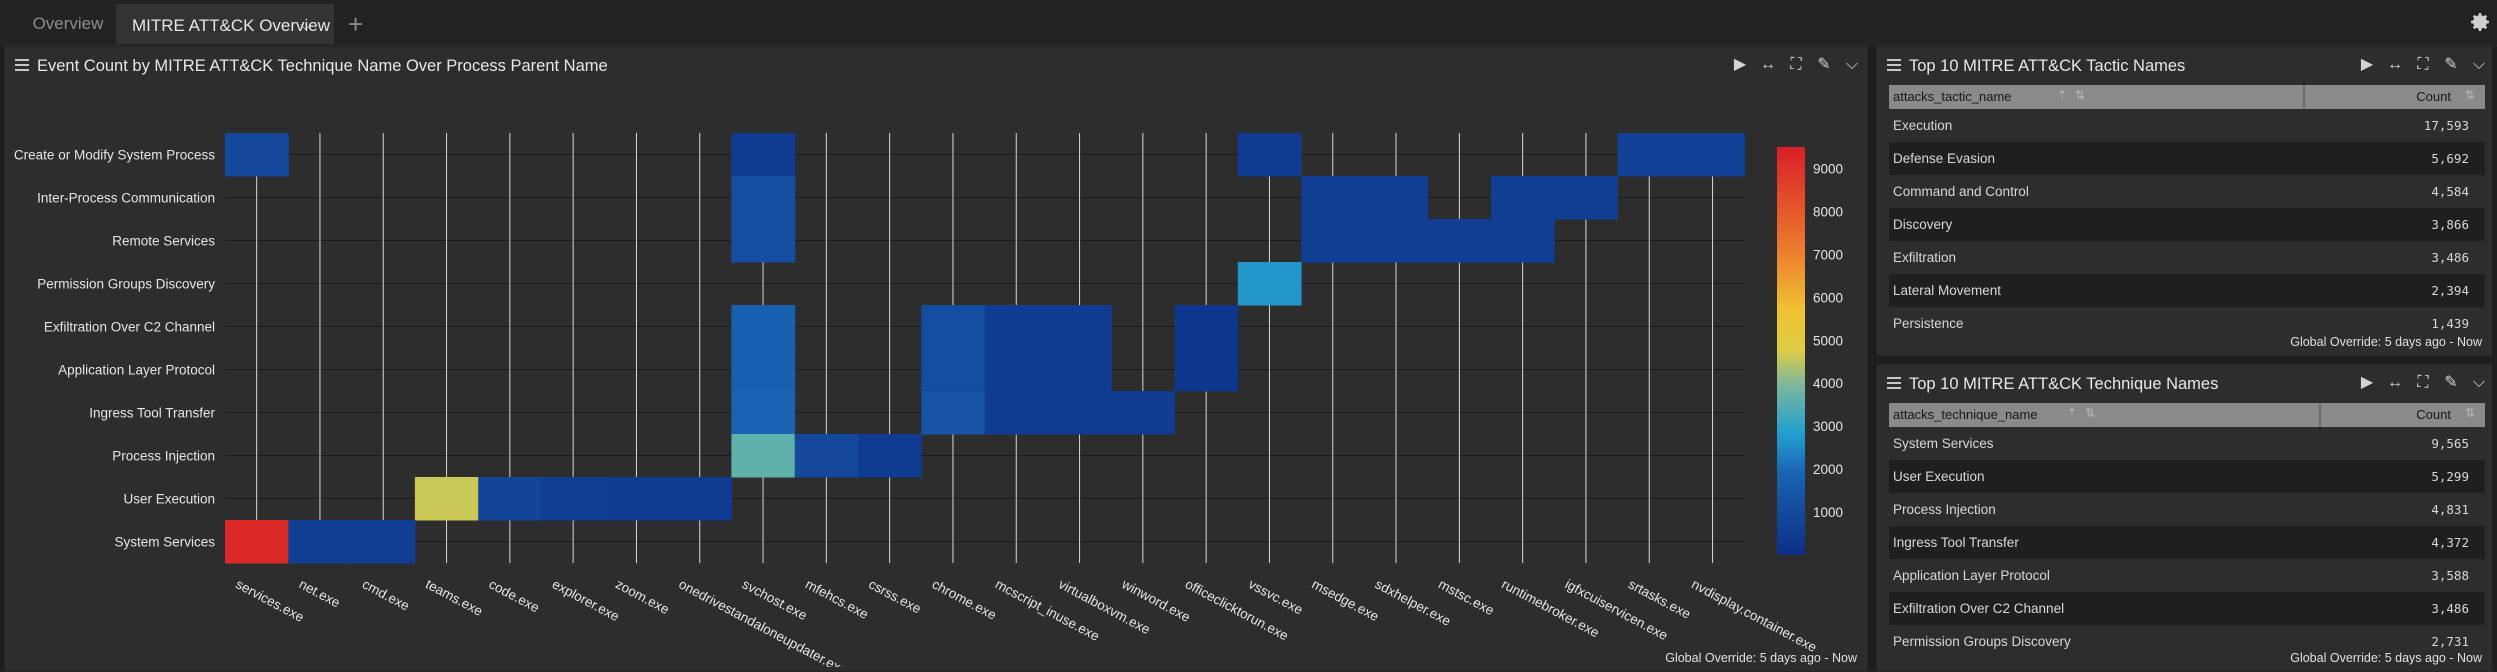  I want to click on override-text: Global Override: 5 days ago - Now, so click(1761, 658).